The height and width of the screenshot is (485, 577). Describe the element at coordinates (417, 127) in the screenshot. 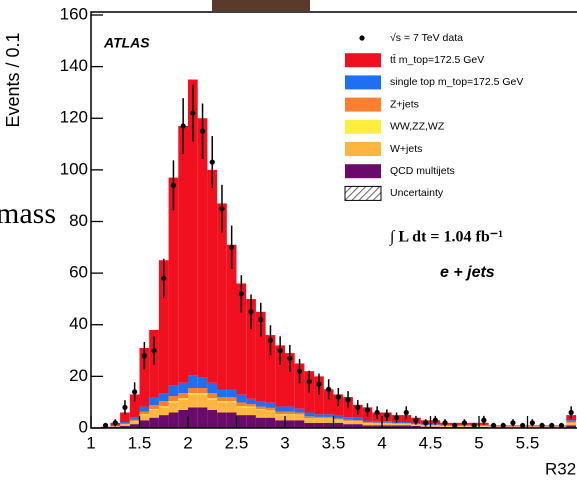

I see `legend-label: WW,ZZ,WZ` at that location.